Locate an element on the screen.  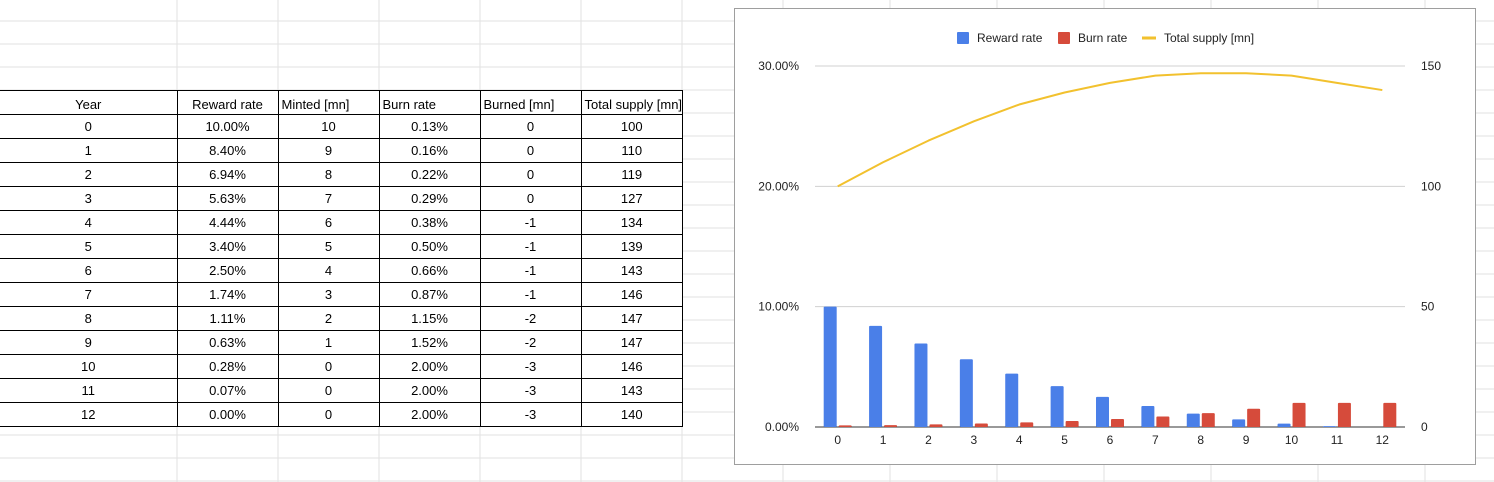
header-minted: Minted [mn] is located at coordinates (328, 102).